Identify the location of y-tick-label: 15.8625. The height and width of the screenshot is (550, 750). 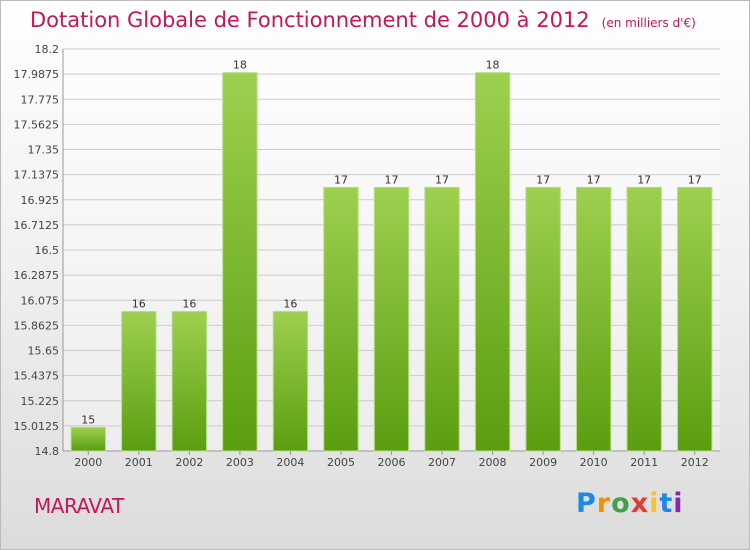
(37, 325).